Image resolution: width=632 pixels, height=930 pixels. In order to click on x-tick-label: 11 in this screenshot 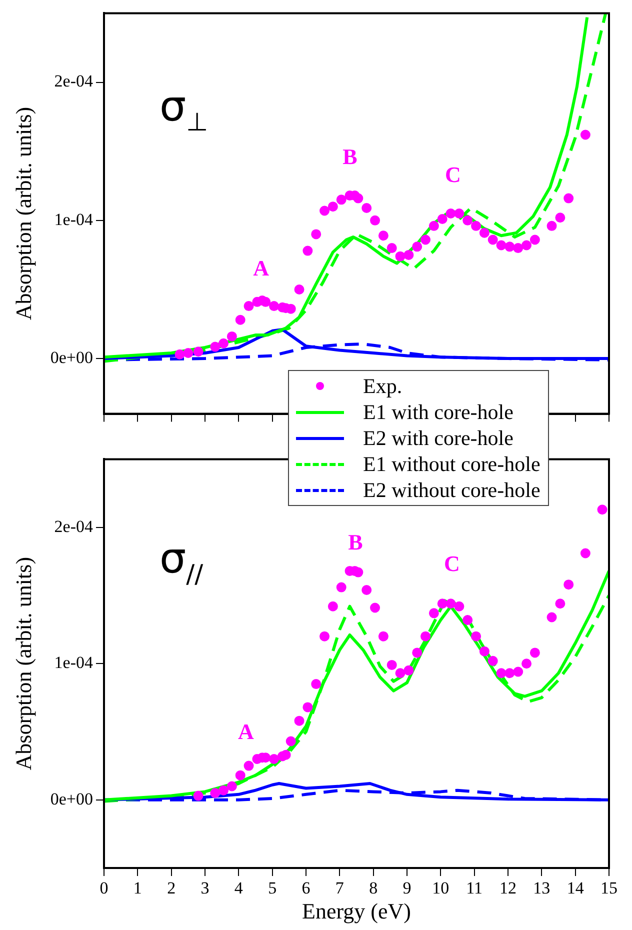, I will do `click(474, 888)`.